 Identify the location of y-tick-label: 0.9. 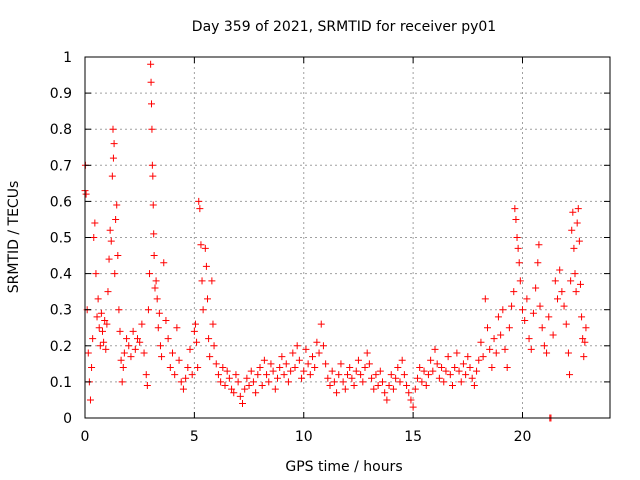
(61, 94).